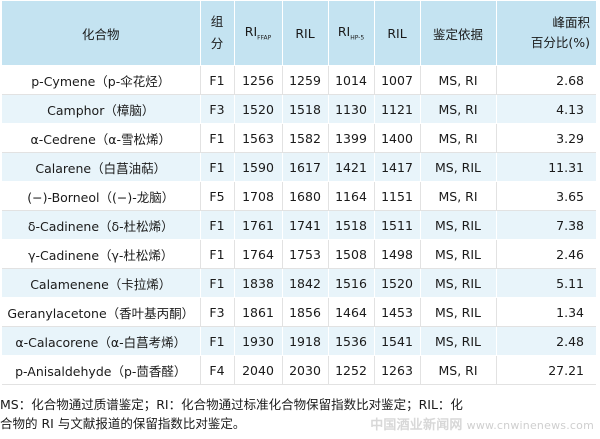 The width and height of the screenshot is (600, 439). I want to click on cell-compound: p-Anisaldehyde（p-茴香醛）, so click(101, 370).